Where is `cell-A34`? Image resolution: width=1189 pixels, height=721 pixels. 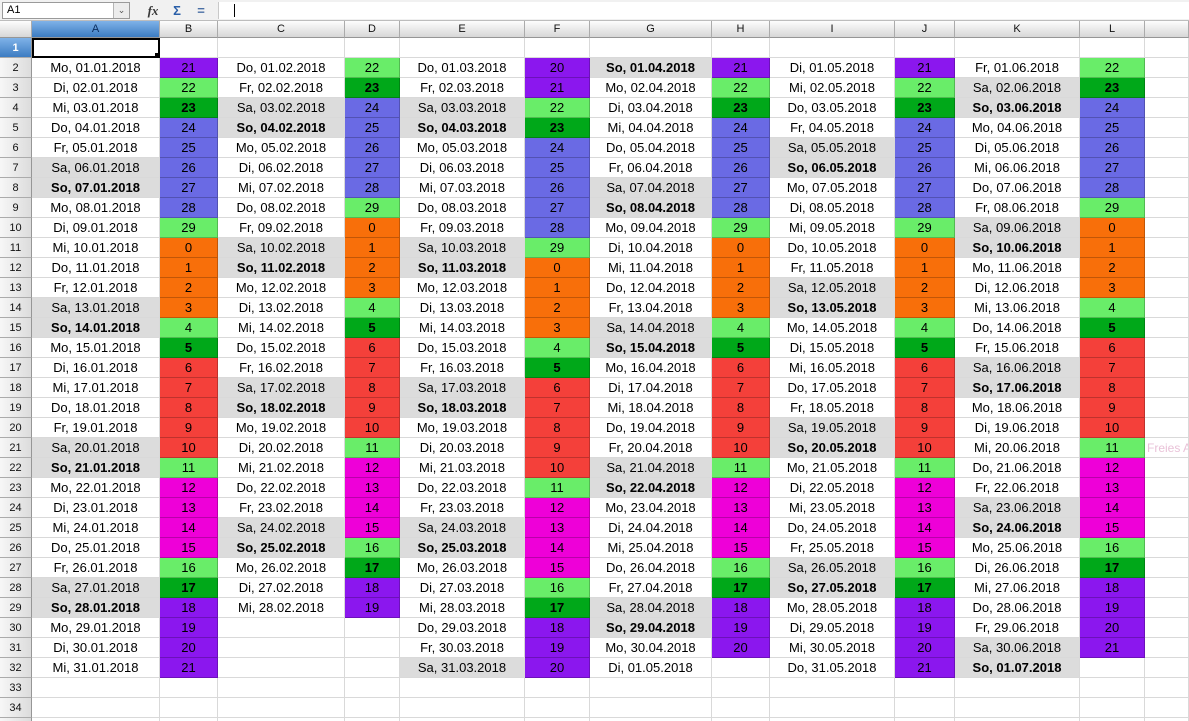
cell-A34 is located at coordinates (96, 708).